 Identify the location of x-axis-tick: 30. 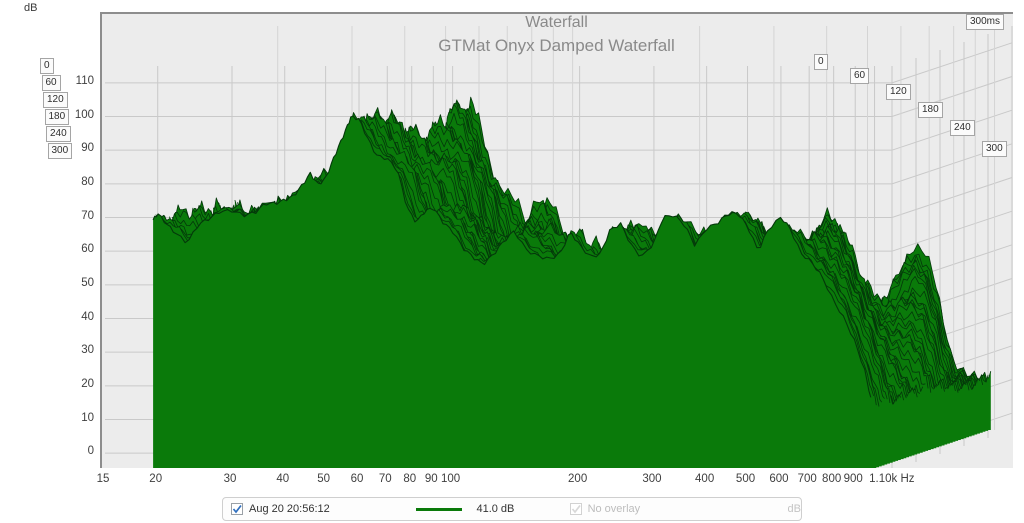
(230, 479).